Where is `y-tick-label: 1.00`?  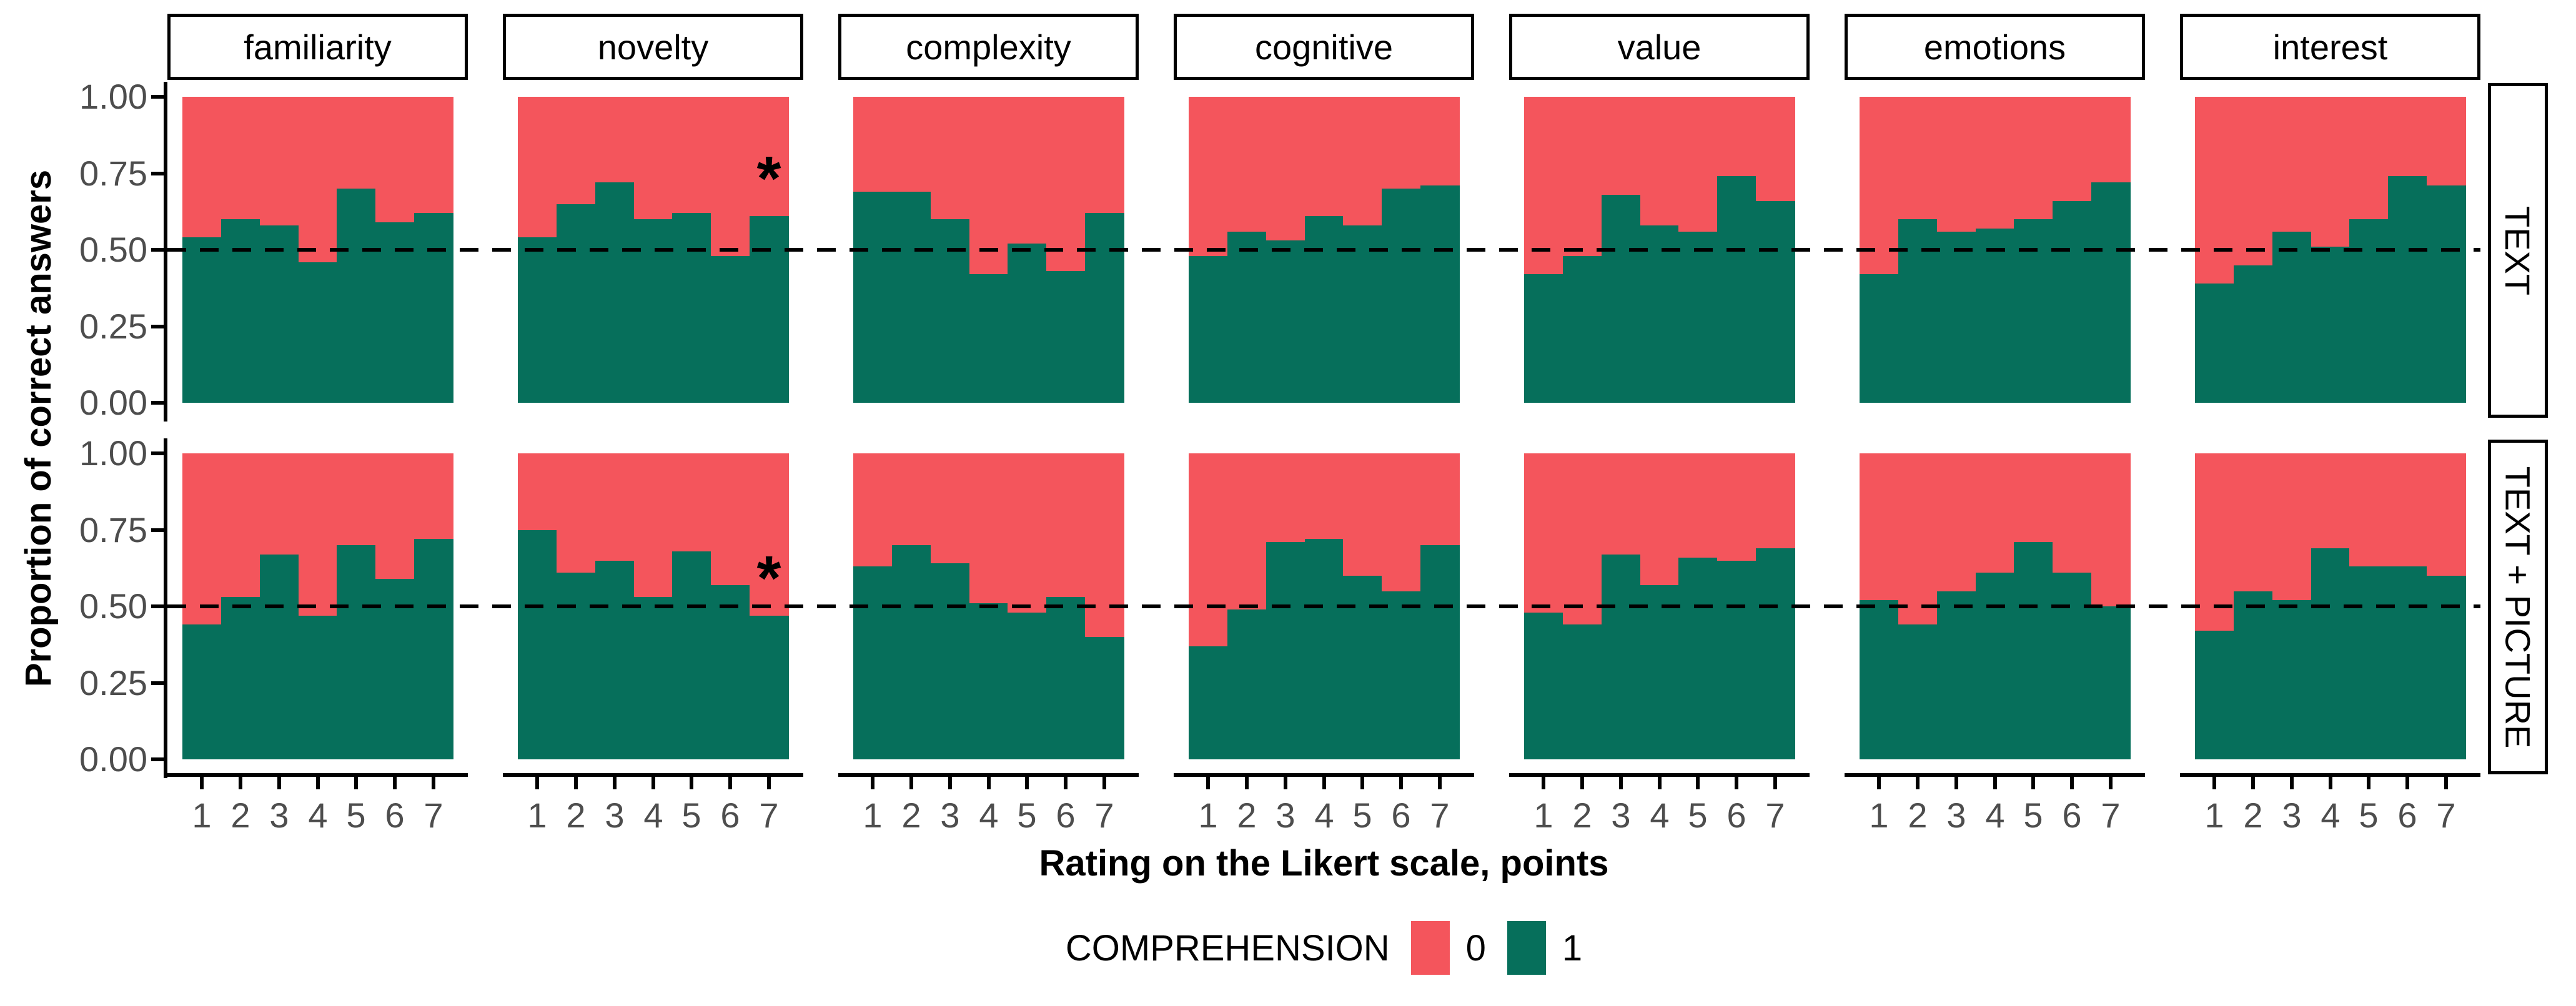 y-tick-label: 1.00 is located at coordinates (113, 453).